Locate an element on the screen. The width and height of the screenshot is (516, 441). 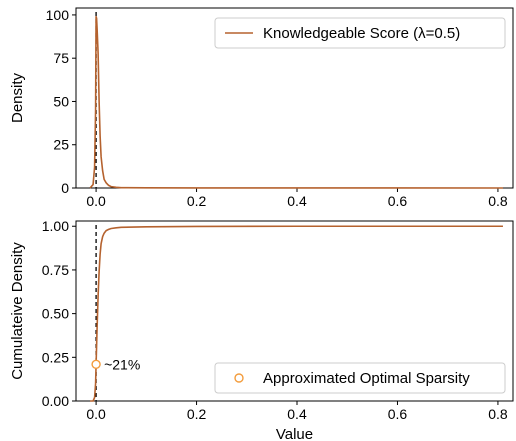
sparsity-annotation: ~21% is located at coordinates (122, 364).